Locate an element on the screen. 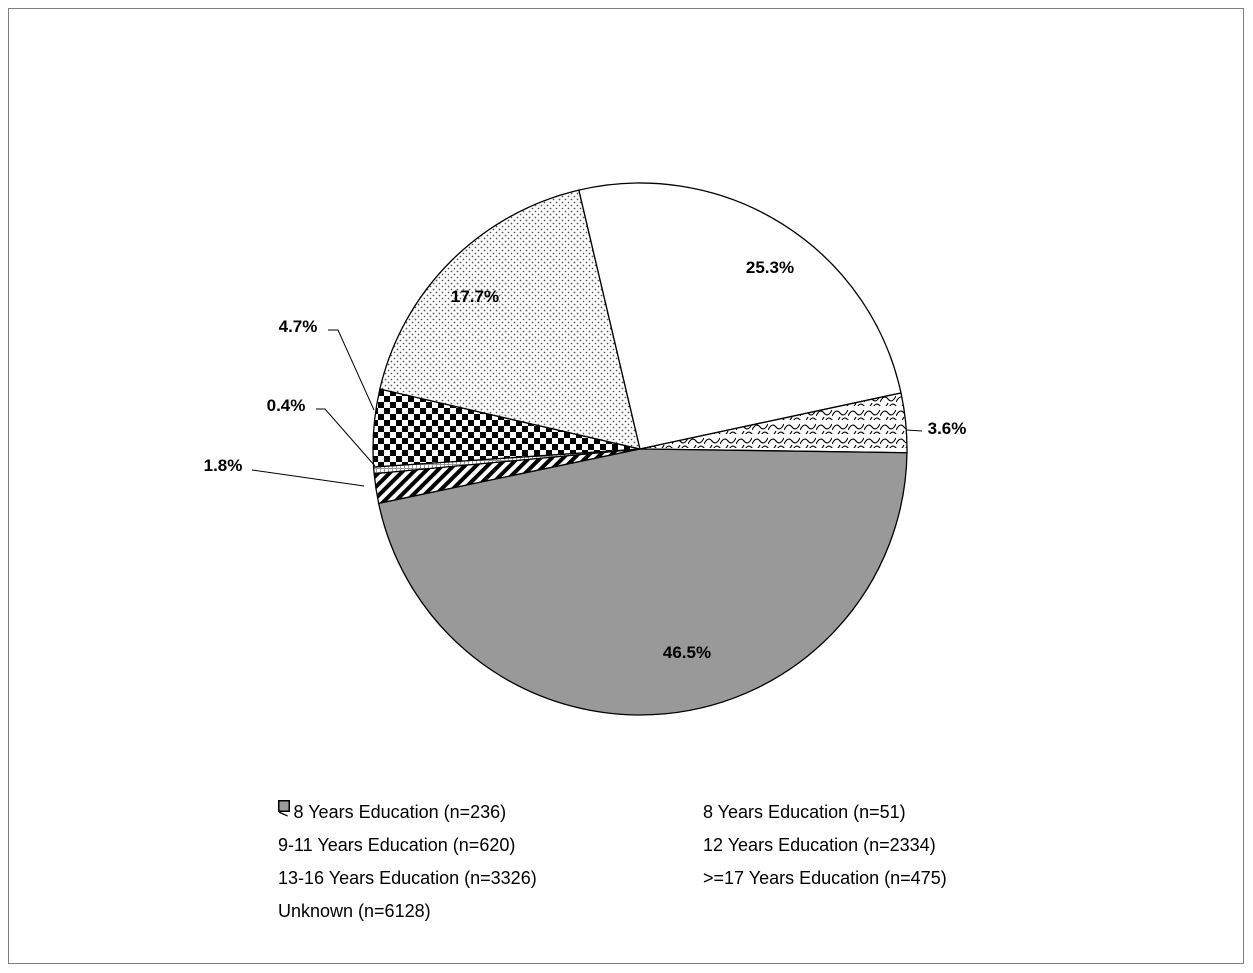 The width and height of the screenshot is (1253, 973). legend-swatch is located at coordinates (284, 806).